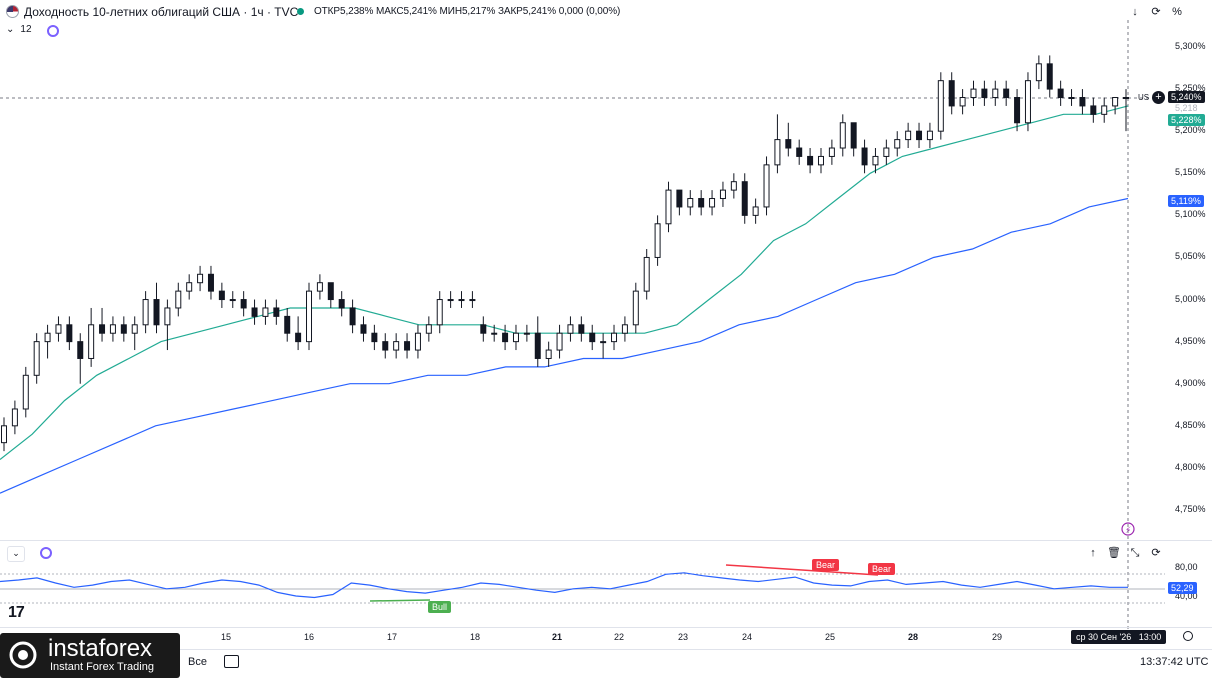  I want to click on utc-clock: 13:37:42 UTC, so click(1174, 662).